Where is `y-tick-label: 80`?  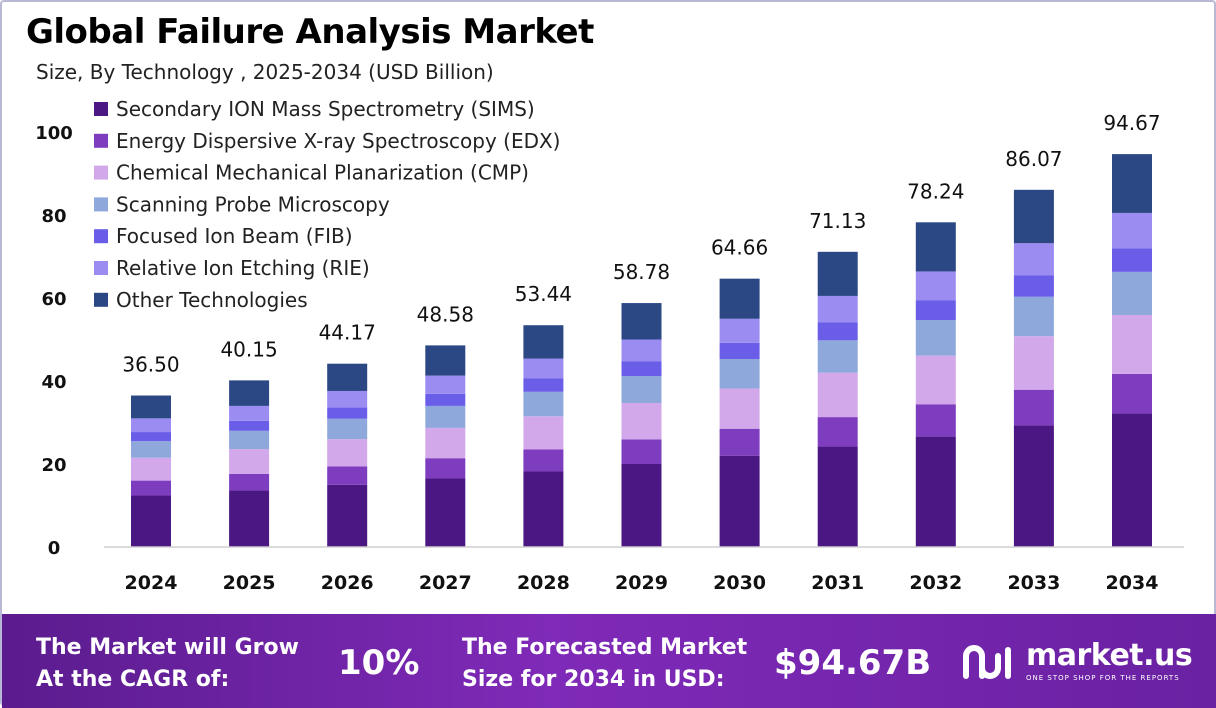
y-tick-label: 80 is located at coordinates (53, 216).